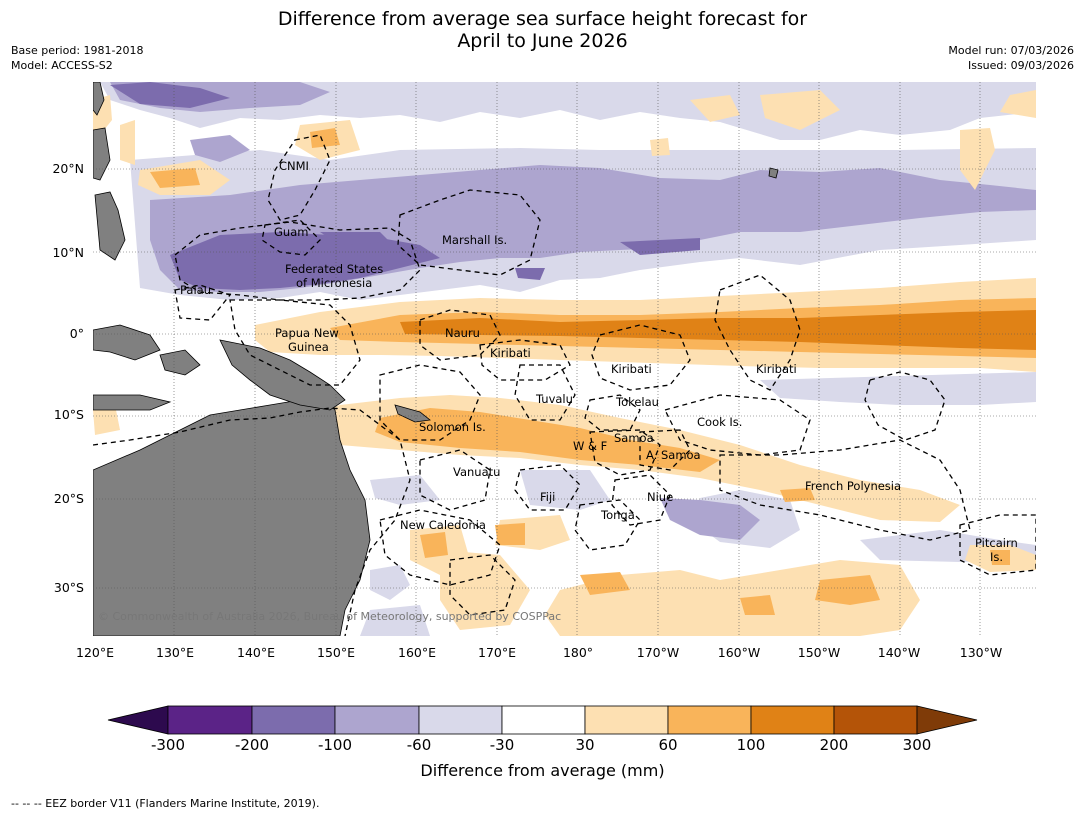 The height and width of the screenshot is (816, 1085). Describe the element at coordinates (631, 369) in the screenshot. I see `label-kiribati-central: Kiribati` at that location.